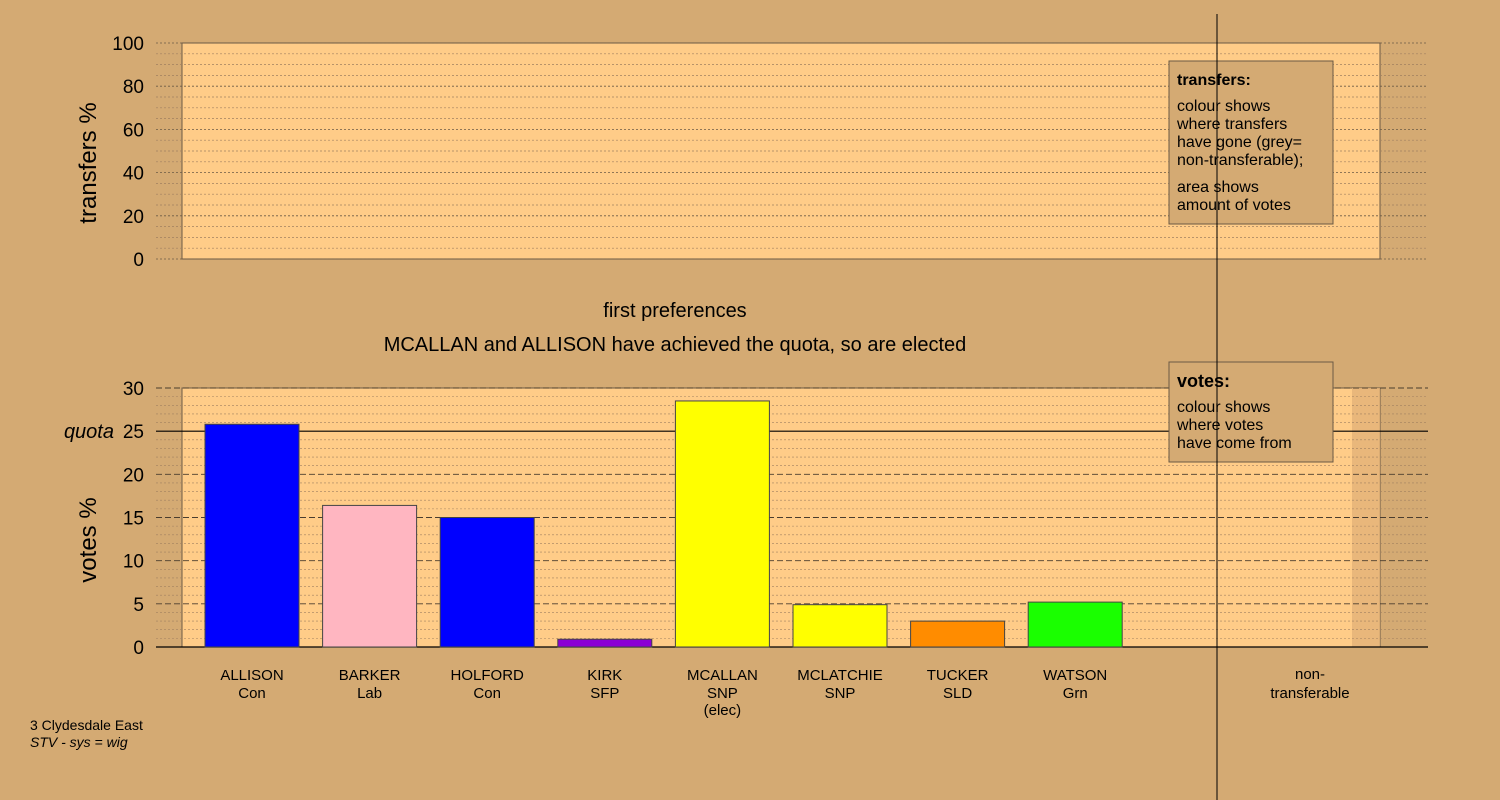 The height and width of the screenshot is (800, 1500). I want to click on bar-tucker, so click(958, 634).